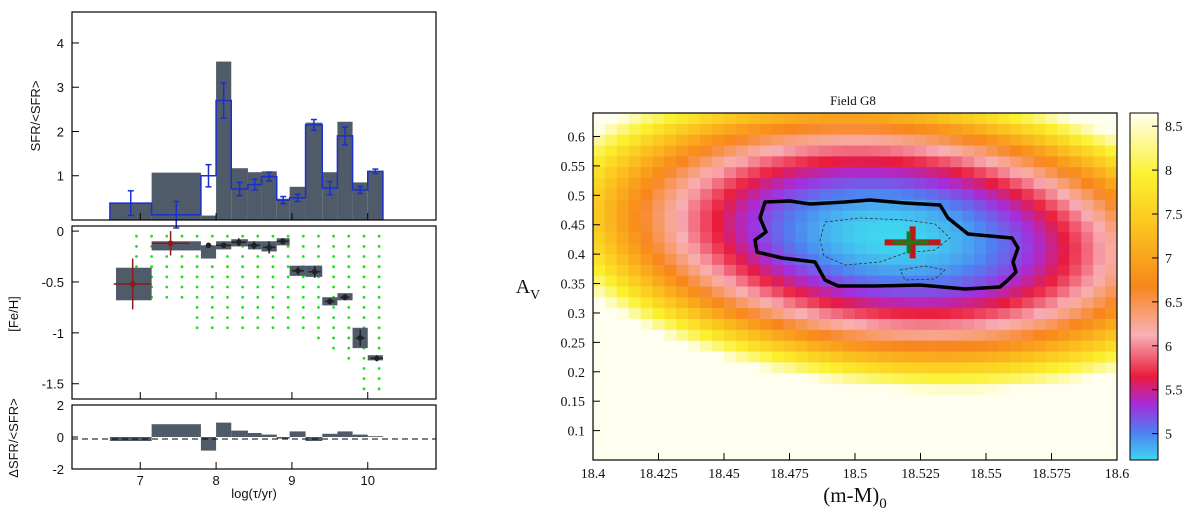 The height and width of the screenshot is (517, 1200). Describe the element at coordinates (789, 474) in the screenshot. I see `heatmap-xtick-label: 18.475` at that location.